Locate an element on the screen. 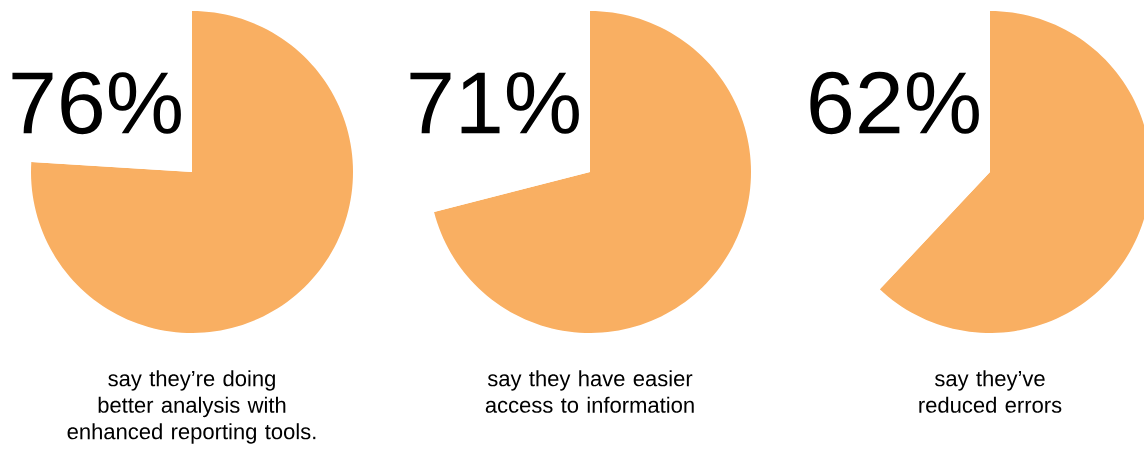 The image size is (1144, 451). text: 62% is located at coordinates (894, 103).